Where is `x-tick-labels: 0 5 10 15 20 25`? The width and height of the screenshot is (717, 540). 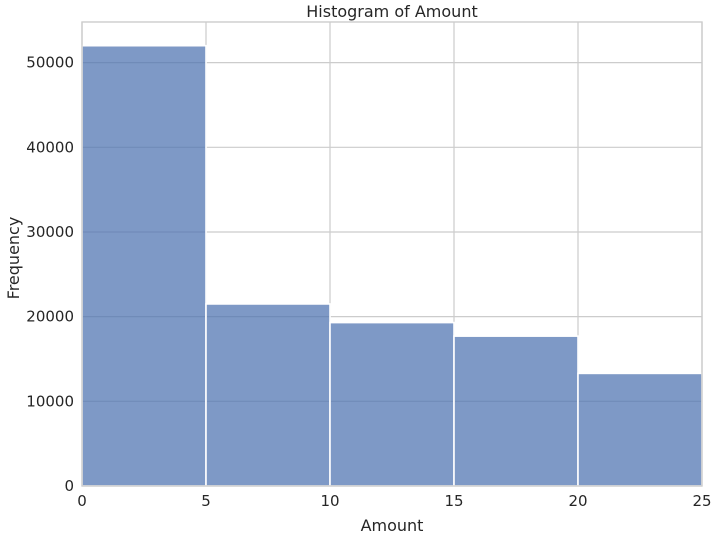 x-tick-labels: 0 5 10 15 20 25 is located at coordinates (394, 501).